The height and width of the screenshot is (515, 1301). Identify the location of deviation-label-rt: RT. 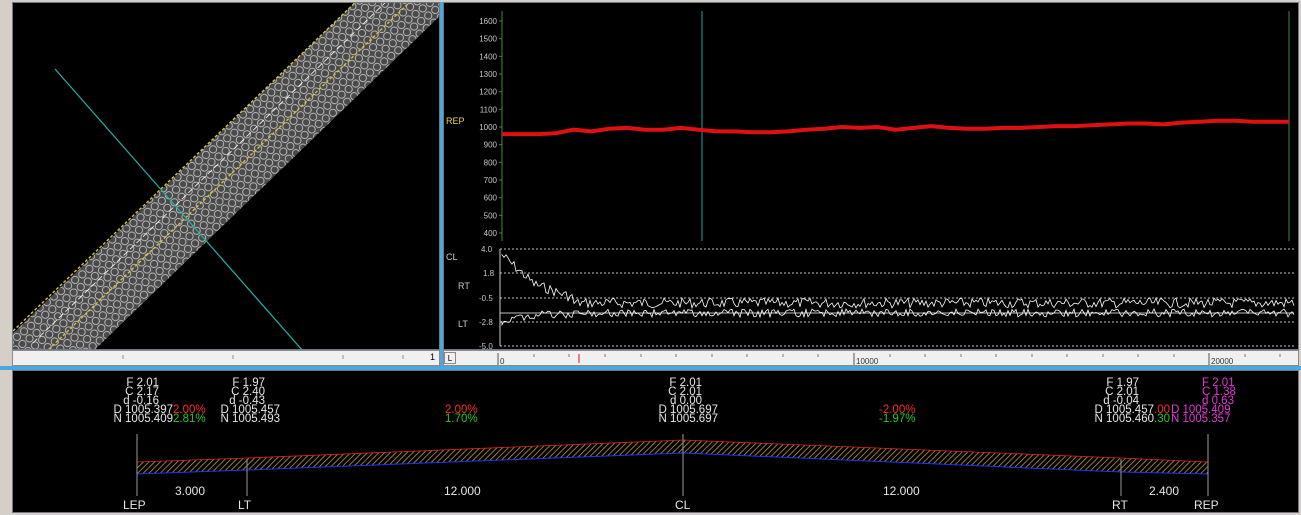
(464, 286).